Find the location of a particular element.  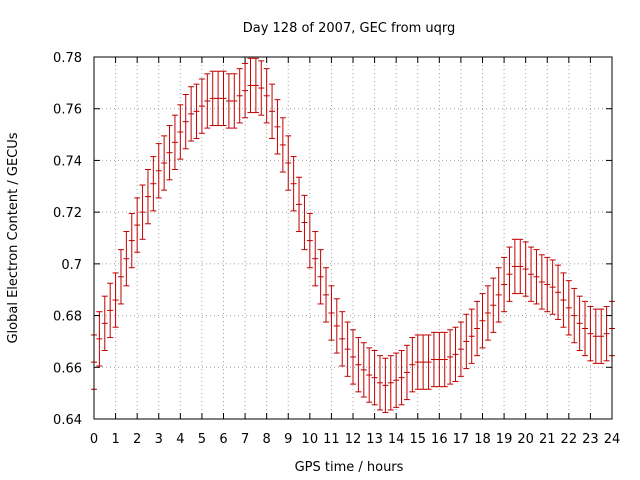

x-tick-label: 19 is located at coordinates (504, 439).